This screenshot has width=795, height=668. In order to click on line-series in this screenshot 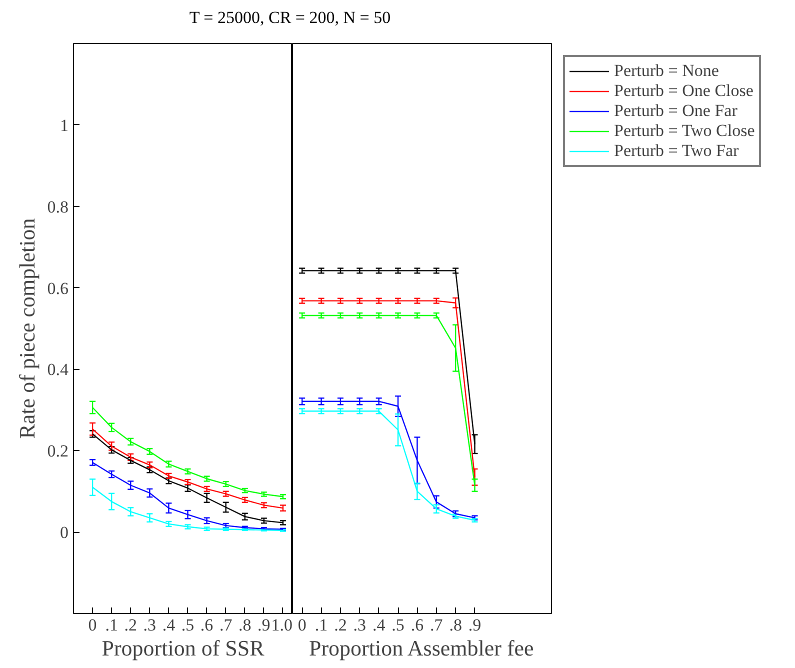, I will do `click(188, 496)`.